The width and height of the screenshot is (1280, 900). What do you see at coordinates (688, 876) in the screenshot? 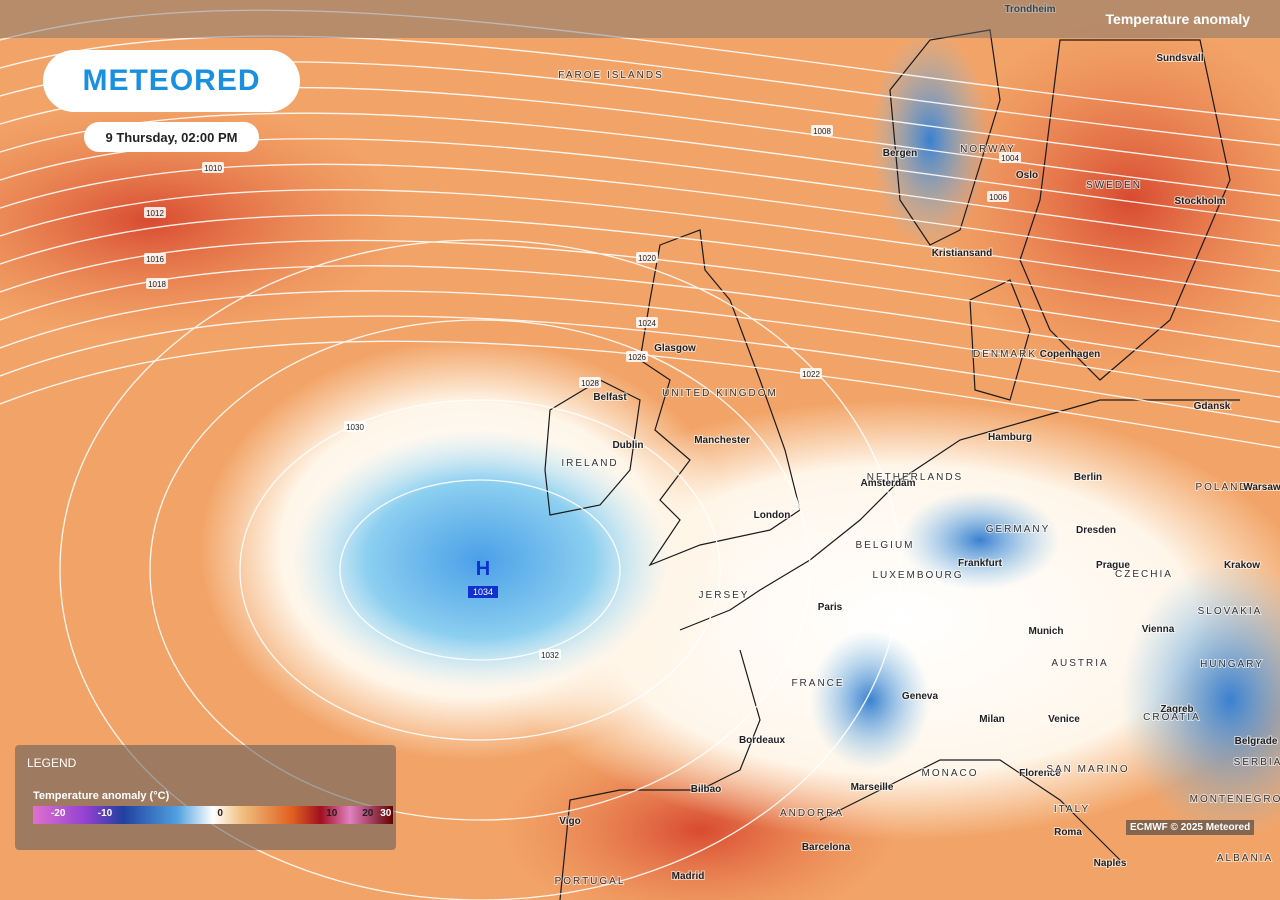
I see `city-label: Madrid` at bounding box center [688, 876].